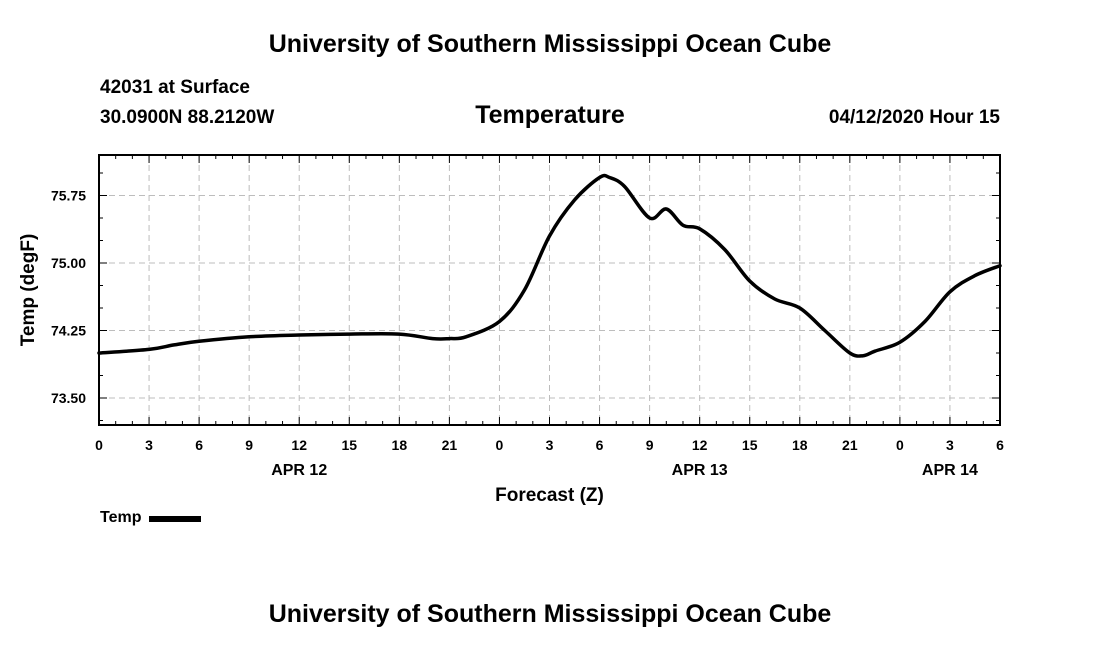  What do you see at coordinates (68, 331) in the screenshot?
I see `y-tick-label: 74.25` at bounding box center [68, 331].